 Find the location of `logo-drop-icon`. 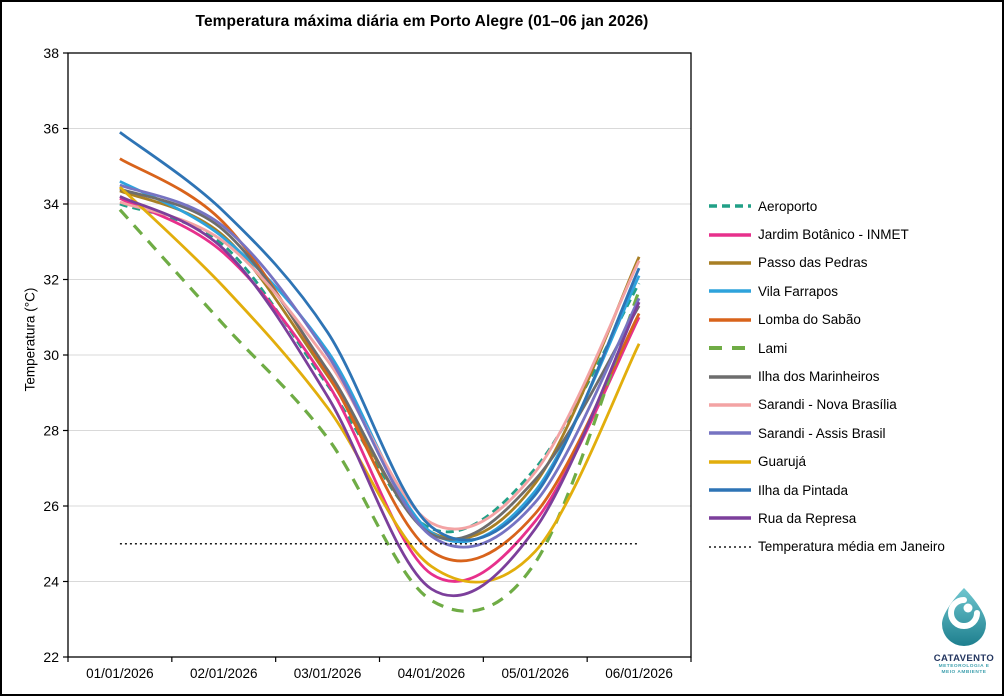

logo-drop-icon is located at coordinates (964, 617).